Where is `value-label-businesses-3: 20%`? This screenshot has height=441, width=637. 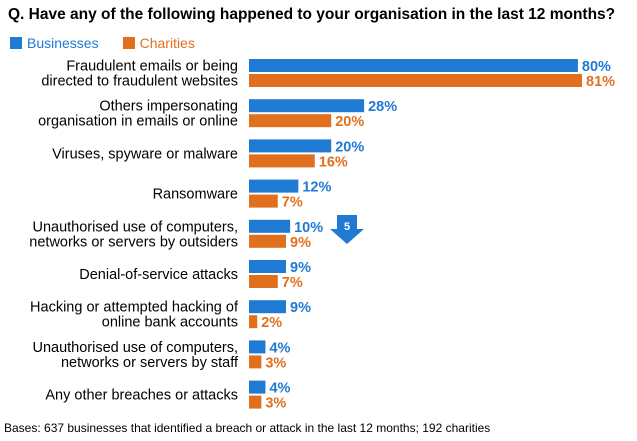
value-label-businesses-3: 20% is located at coordinates (349, 147).